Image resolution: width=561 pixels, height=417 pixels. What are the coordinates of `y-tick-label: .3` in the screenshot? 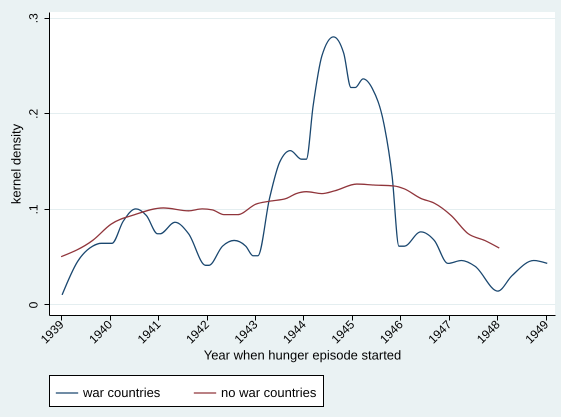 It's located at (33, 18).